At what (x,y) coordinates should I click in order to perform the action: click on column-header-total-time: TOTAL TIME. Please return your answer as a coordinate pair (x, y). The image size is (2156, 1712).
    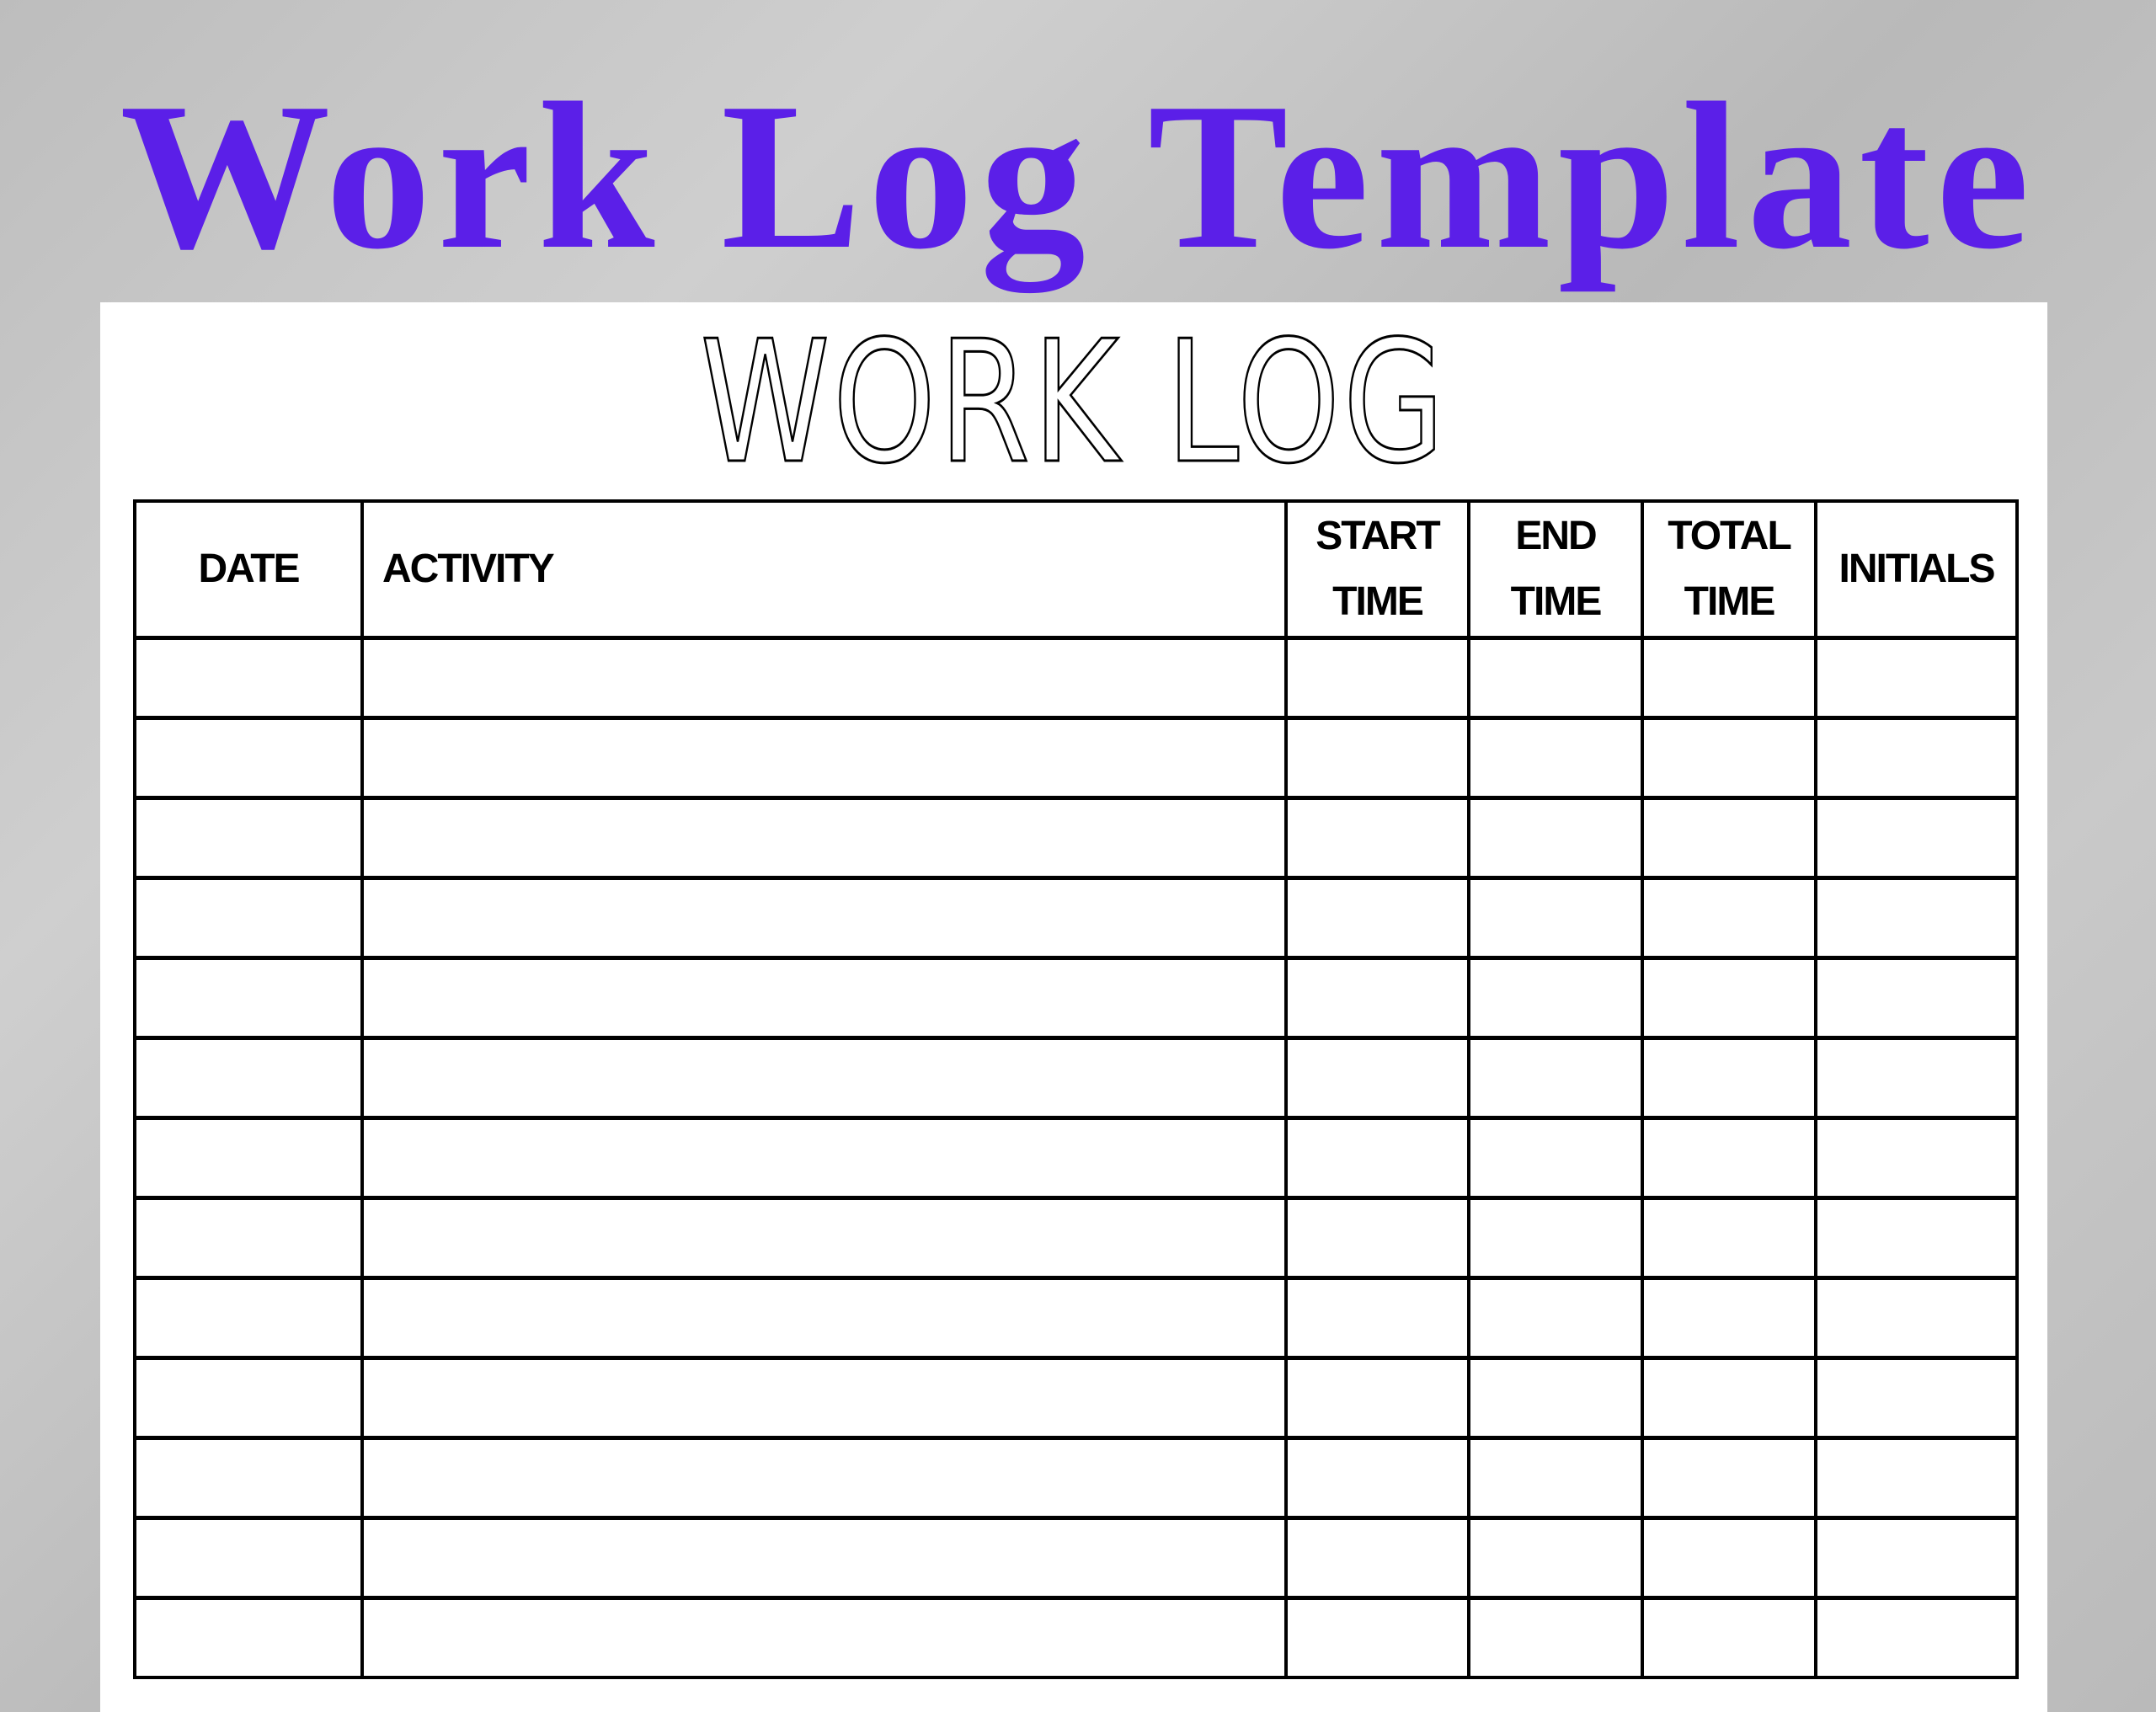
    Looking at the image, I should click on (1729, 569).